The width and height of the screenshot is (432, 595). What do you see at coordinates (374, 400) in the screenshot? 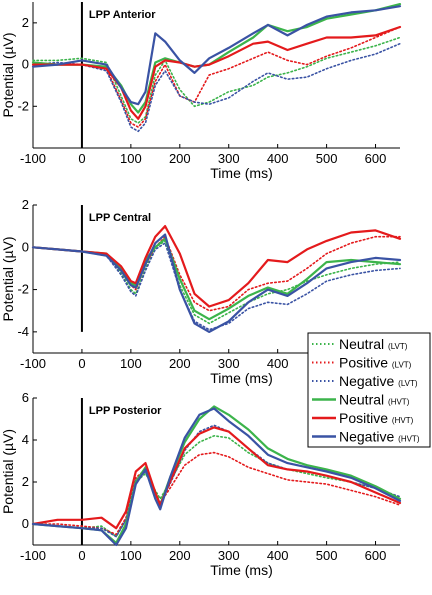
I see `legend-label: Neutral (HVT)` at bounding box center [374, 400].